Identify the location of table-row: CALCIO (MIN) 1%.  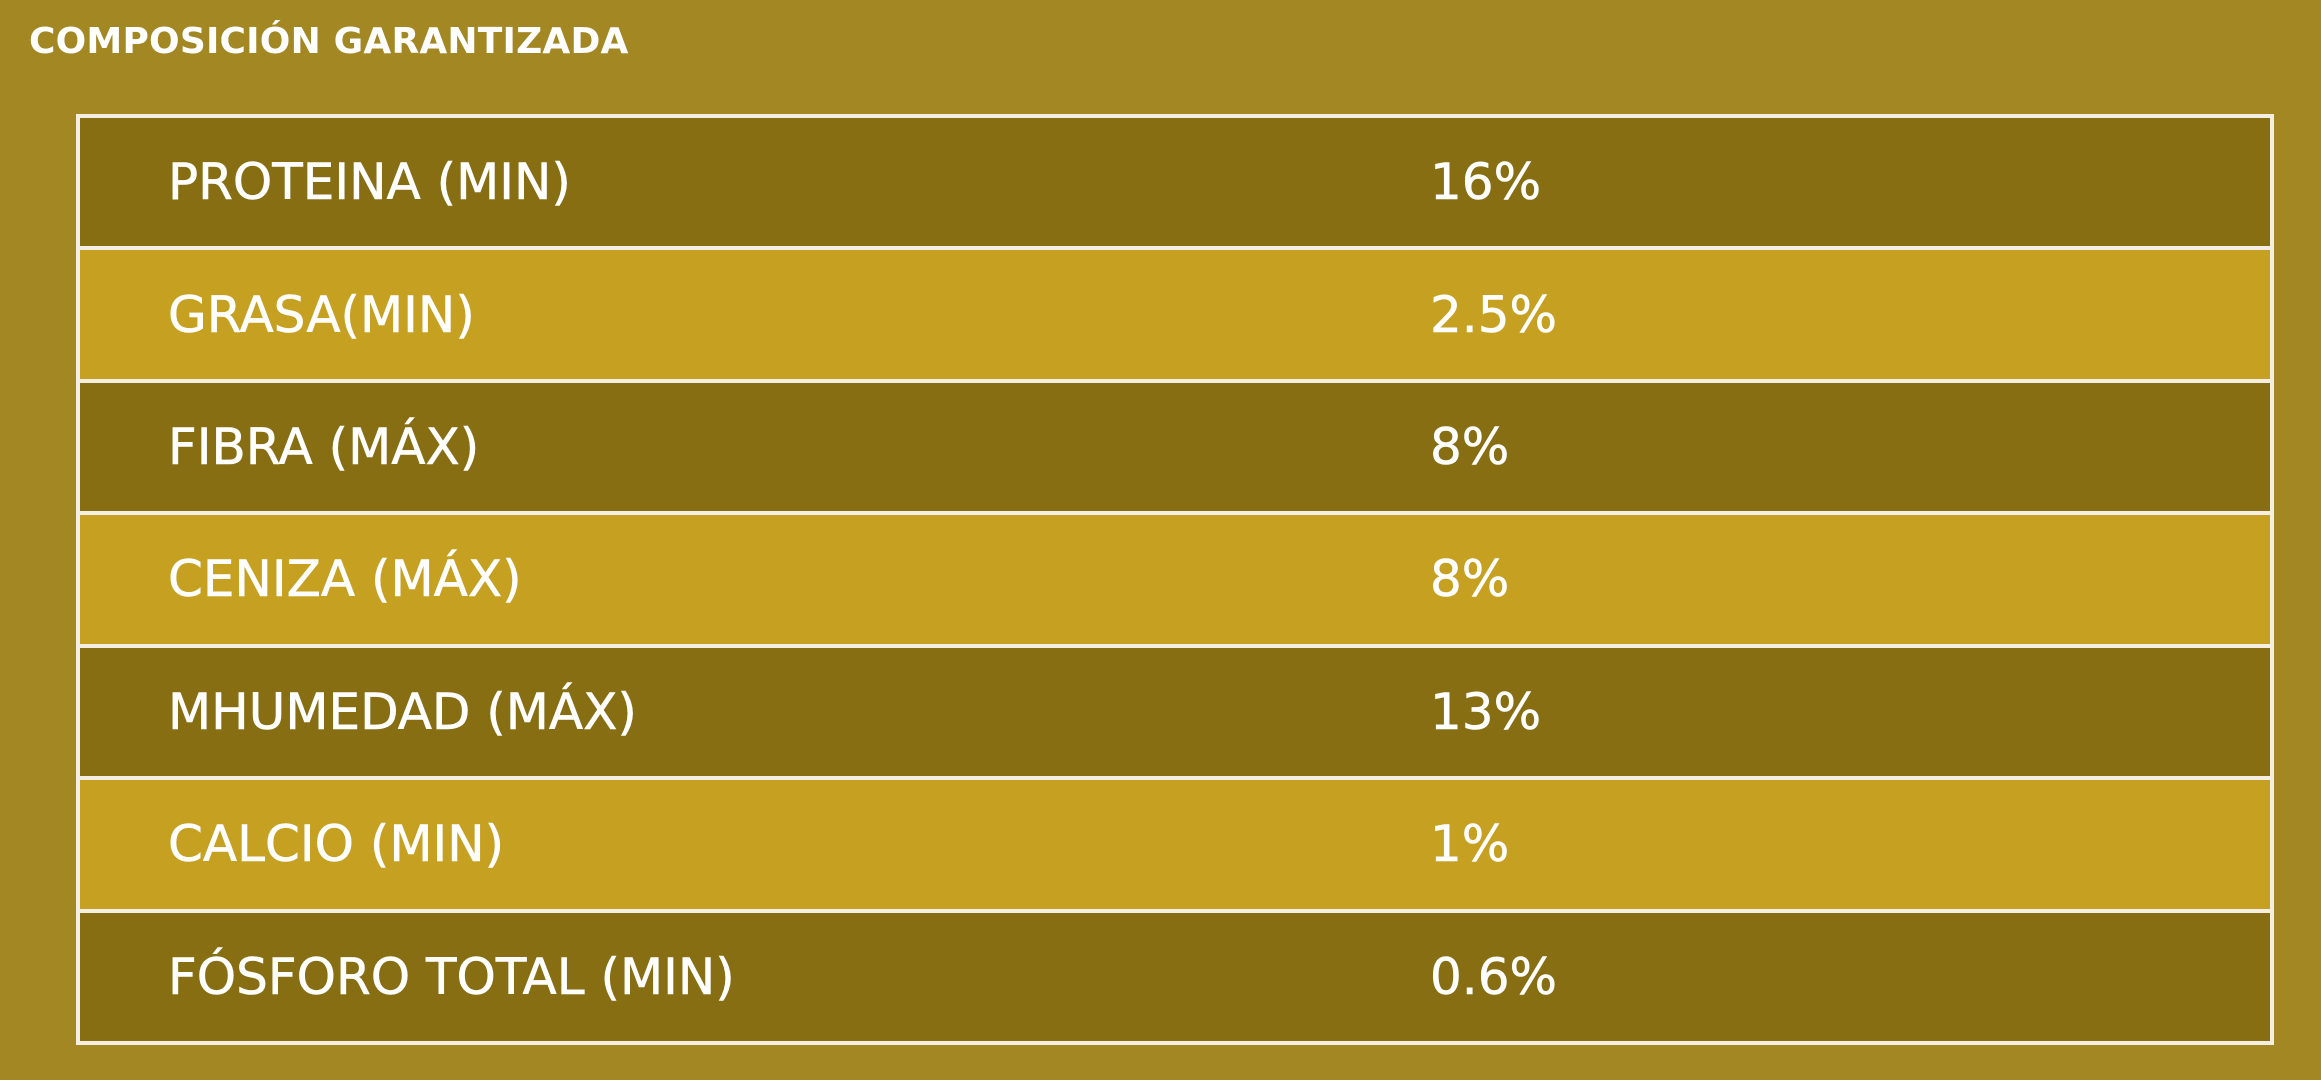
(1175, 844).